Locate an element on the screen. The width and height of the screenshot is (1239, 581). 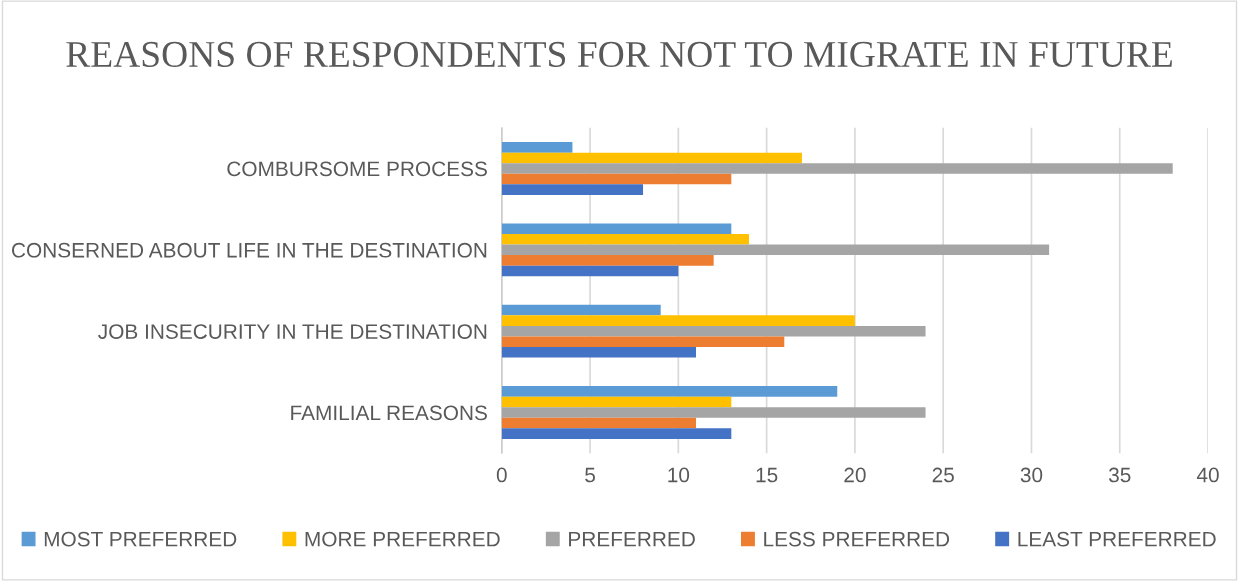
legend-label: LESS PREFERRED is located at coordinates (857, 539).